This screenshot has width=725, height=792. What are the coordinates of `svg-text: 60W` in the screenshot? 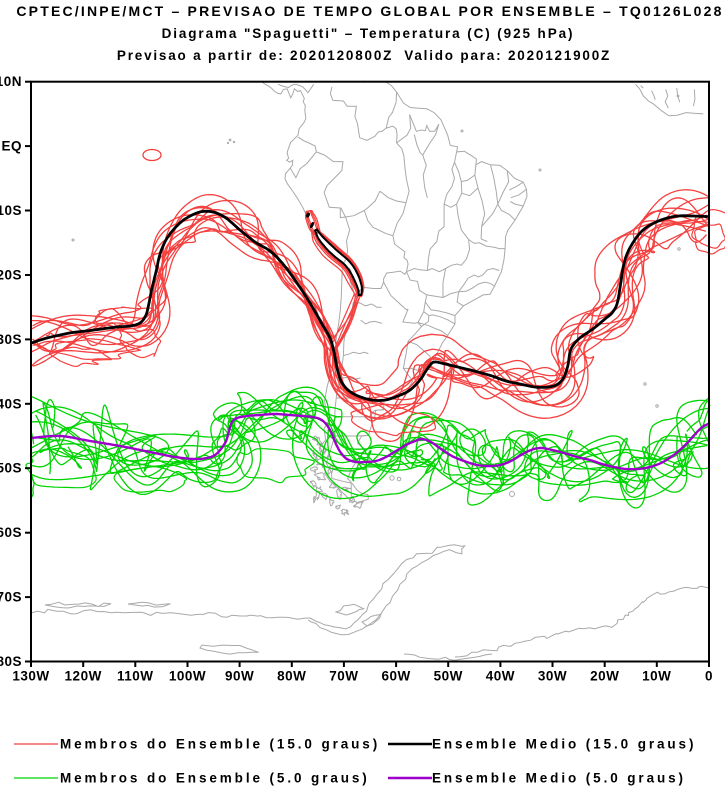 It's located at (395, 676).